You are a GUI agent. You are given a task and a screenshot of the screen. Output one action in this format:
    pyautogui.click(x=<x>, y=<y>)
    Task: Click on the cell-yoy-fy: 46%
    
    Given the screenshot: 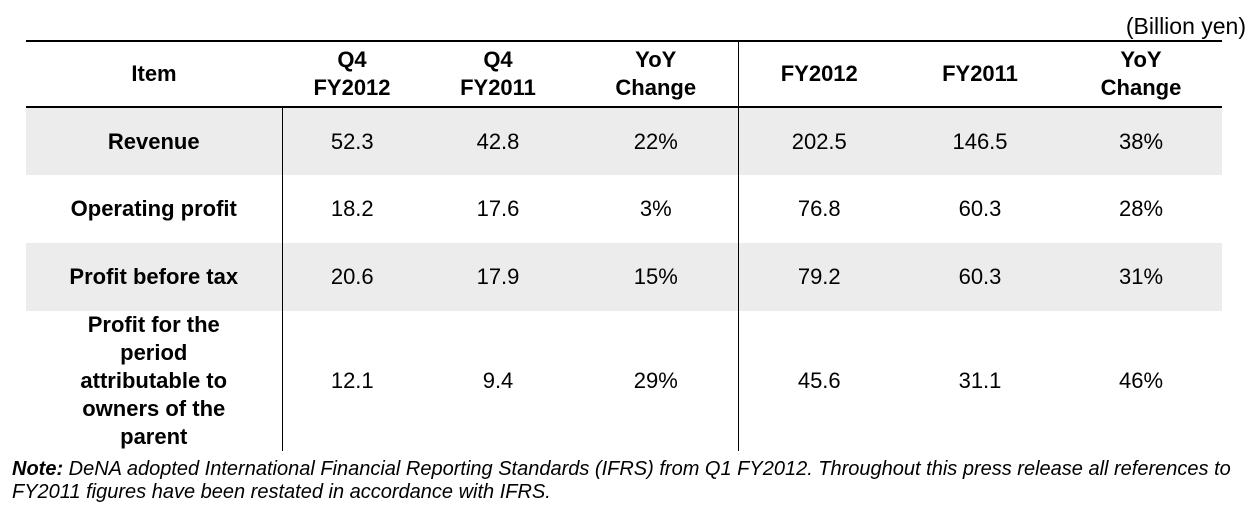 What is the action you would take?
    pyautogui.click(x=1141, y=380)
    